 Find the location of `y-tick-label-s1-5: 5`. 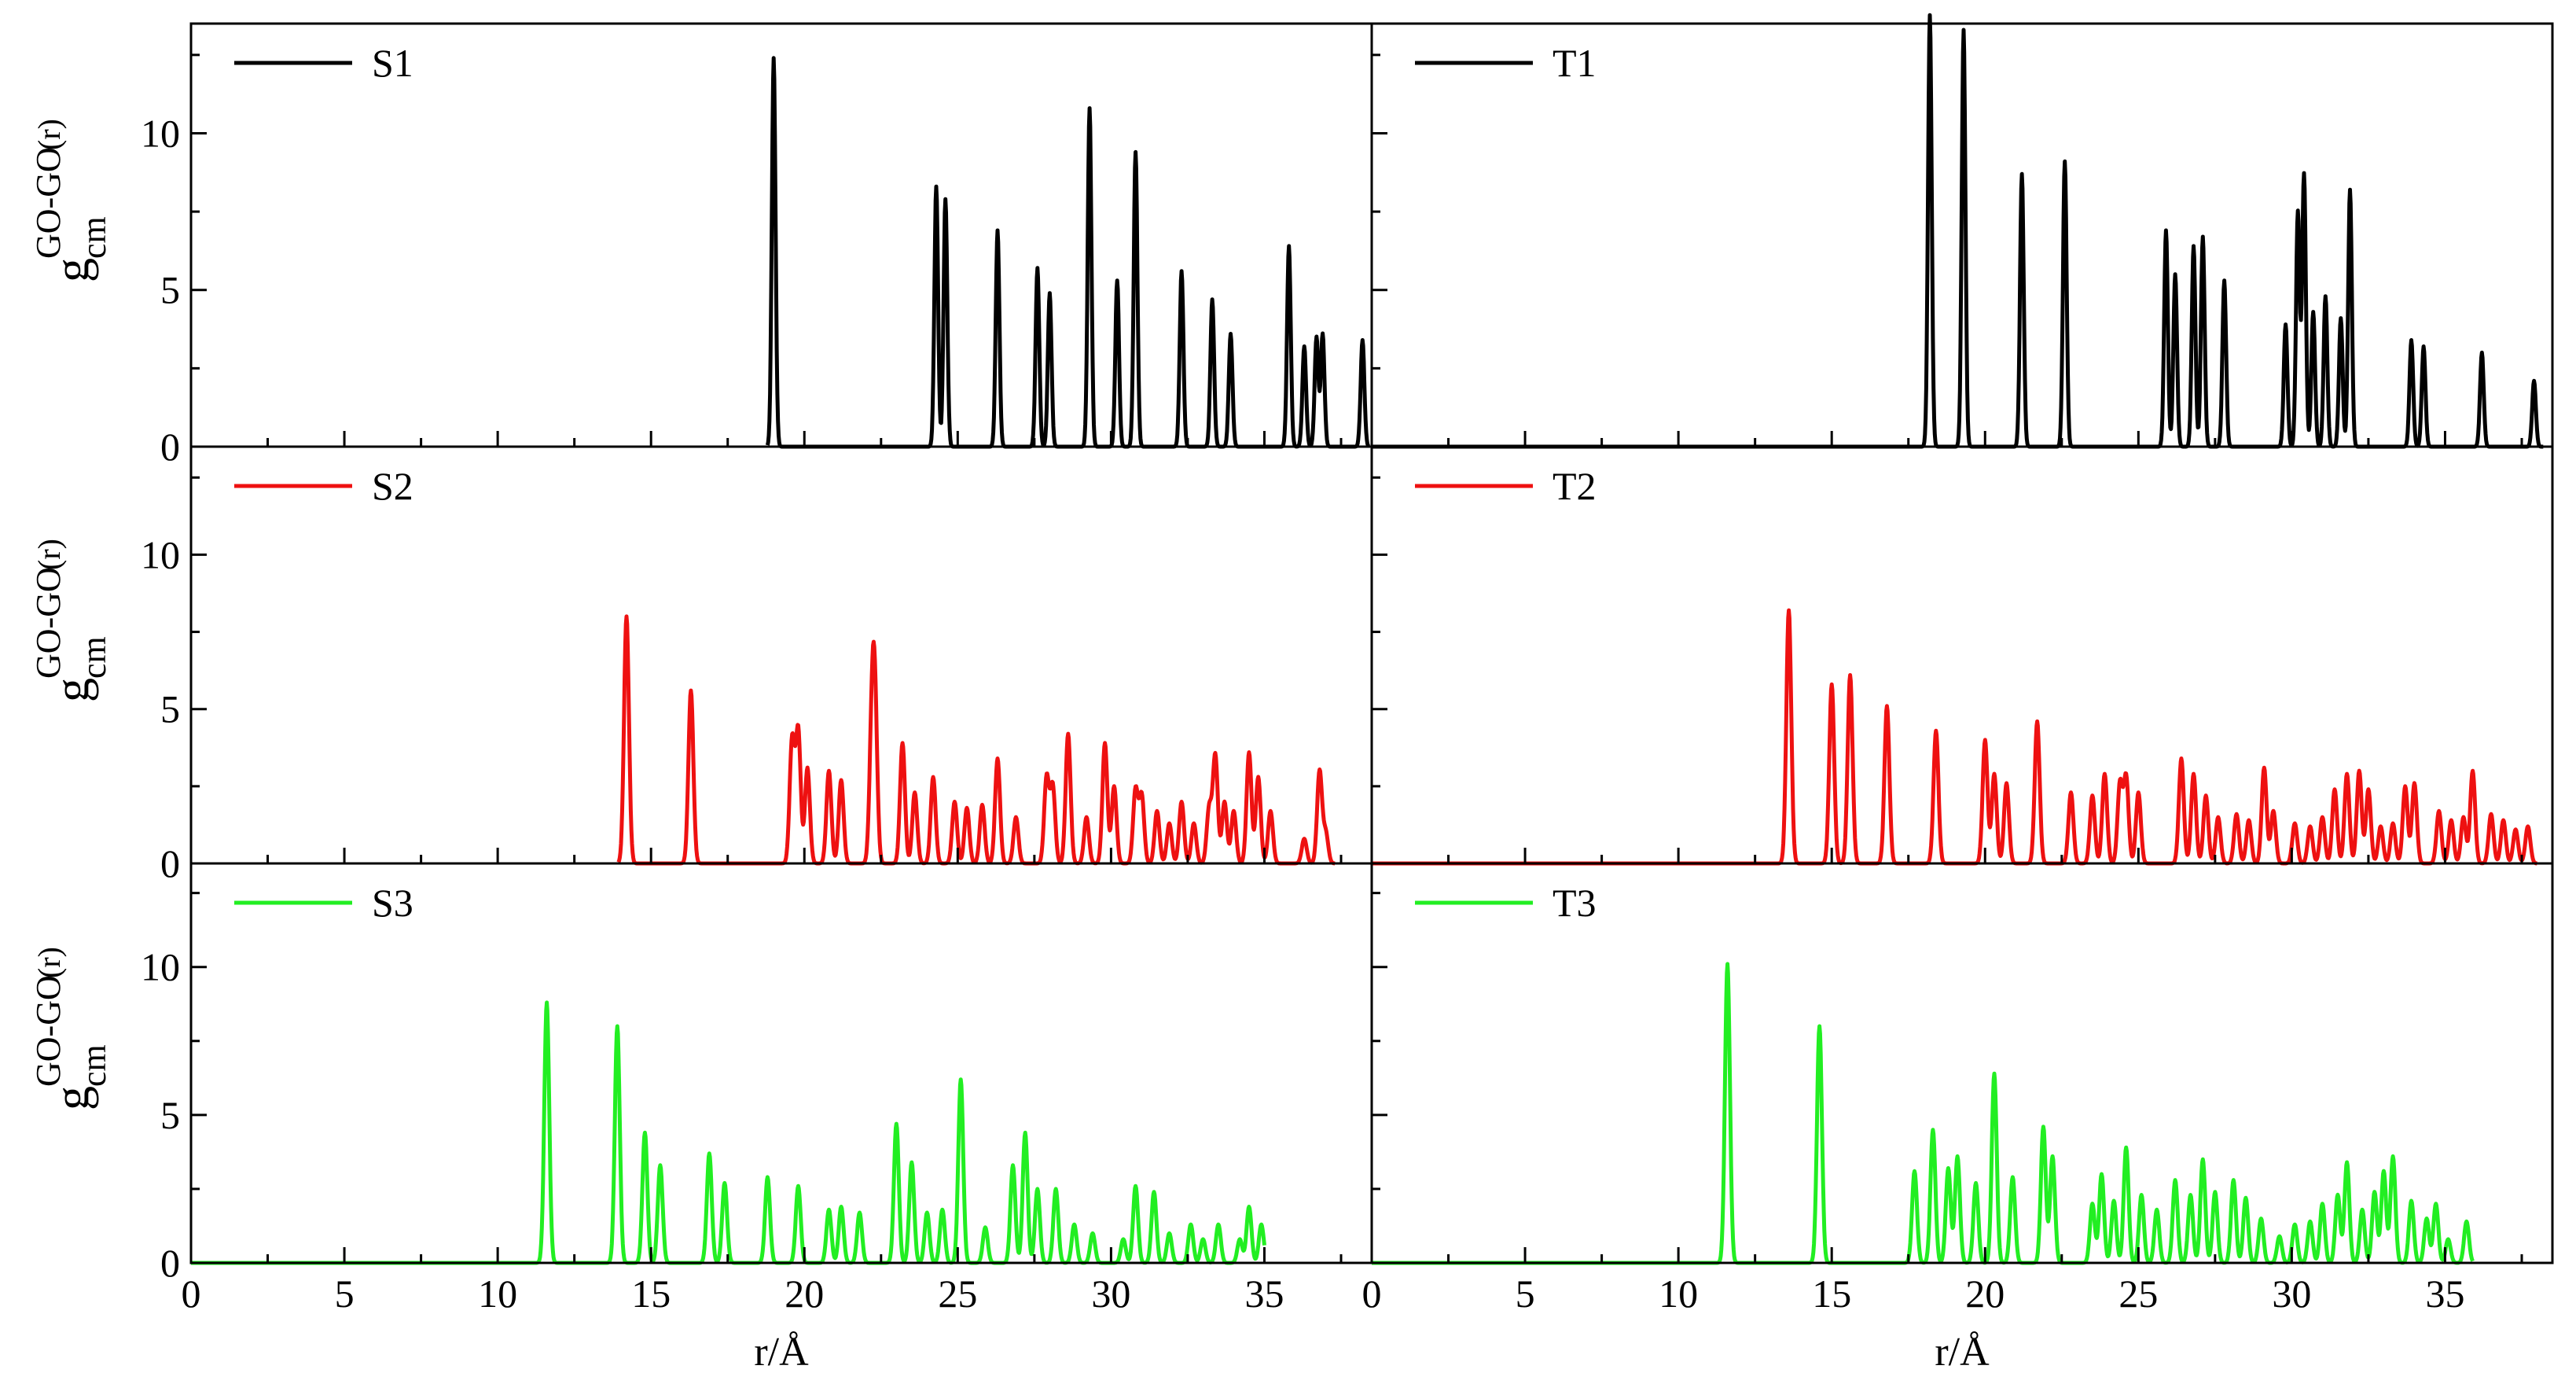

y-tick-label-s1-5: 5 is located at coordinates (170, 290).